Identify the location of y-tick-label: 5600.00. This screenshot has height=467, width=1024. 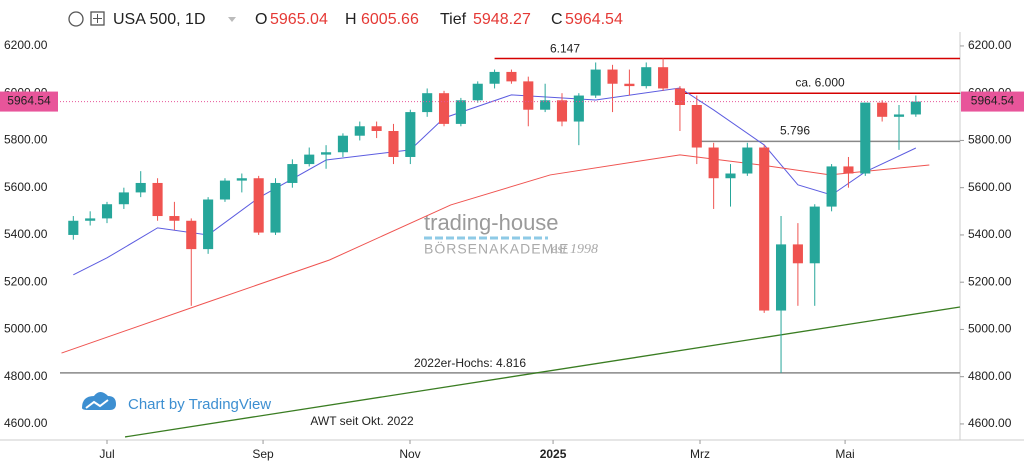
(990, 187).